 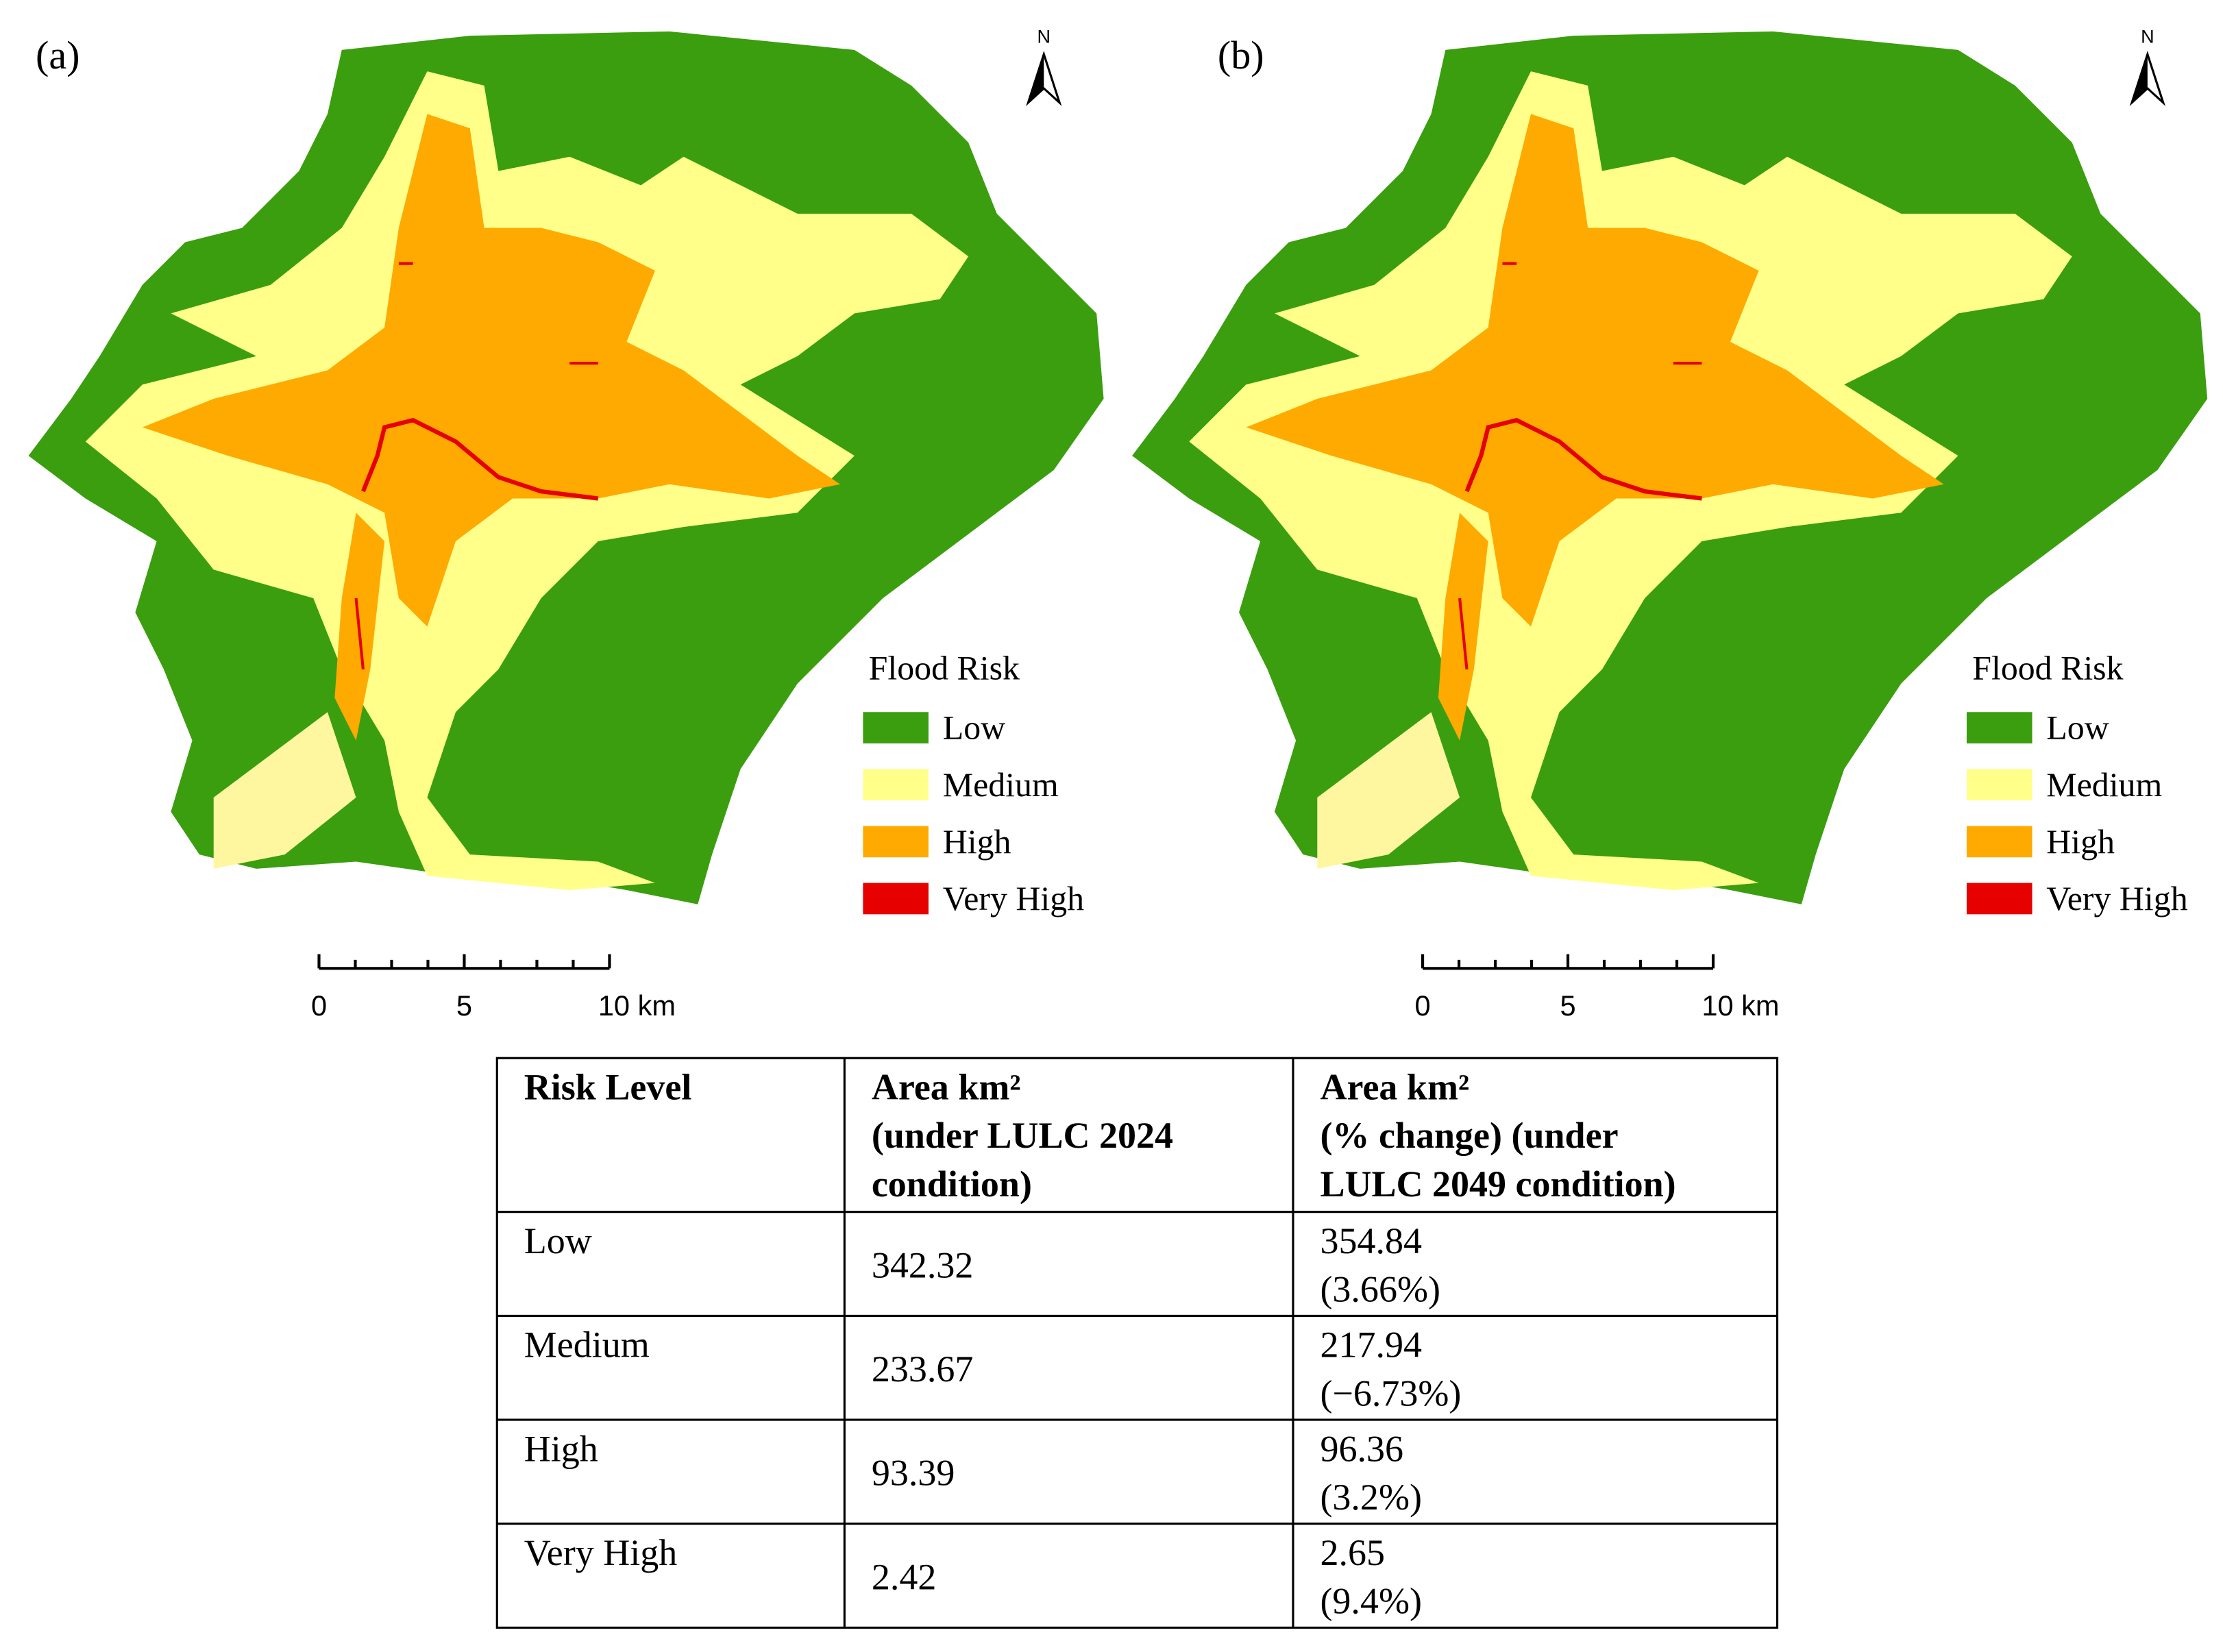 What do you see at coordinates (58, 55) in the screenshot?
I see `panel-label: (a)` at bounding box center [58, 55].